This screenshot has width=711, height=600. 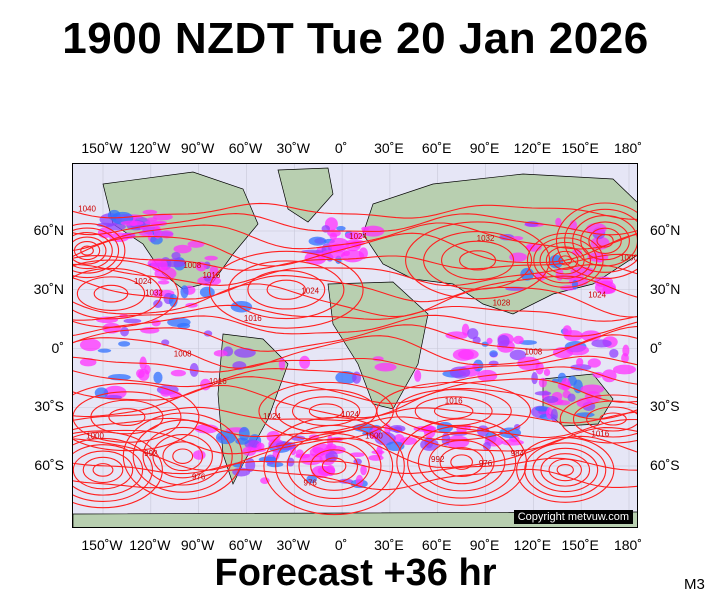 I want to click on lon-label-bottom: 30˚W, so click(x=293, y=545).